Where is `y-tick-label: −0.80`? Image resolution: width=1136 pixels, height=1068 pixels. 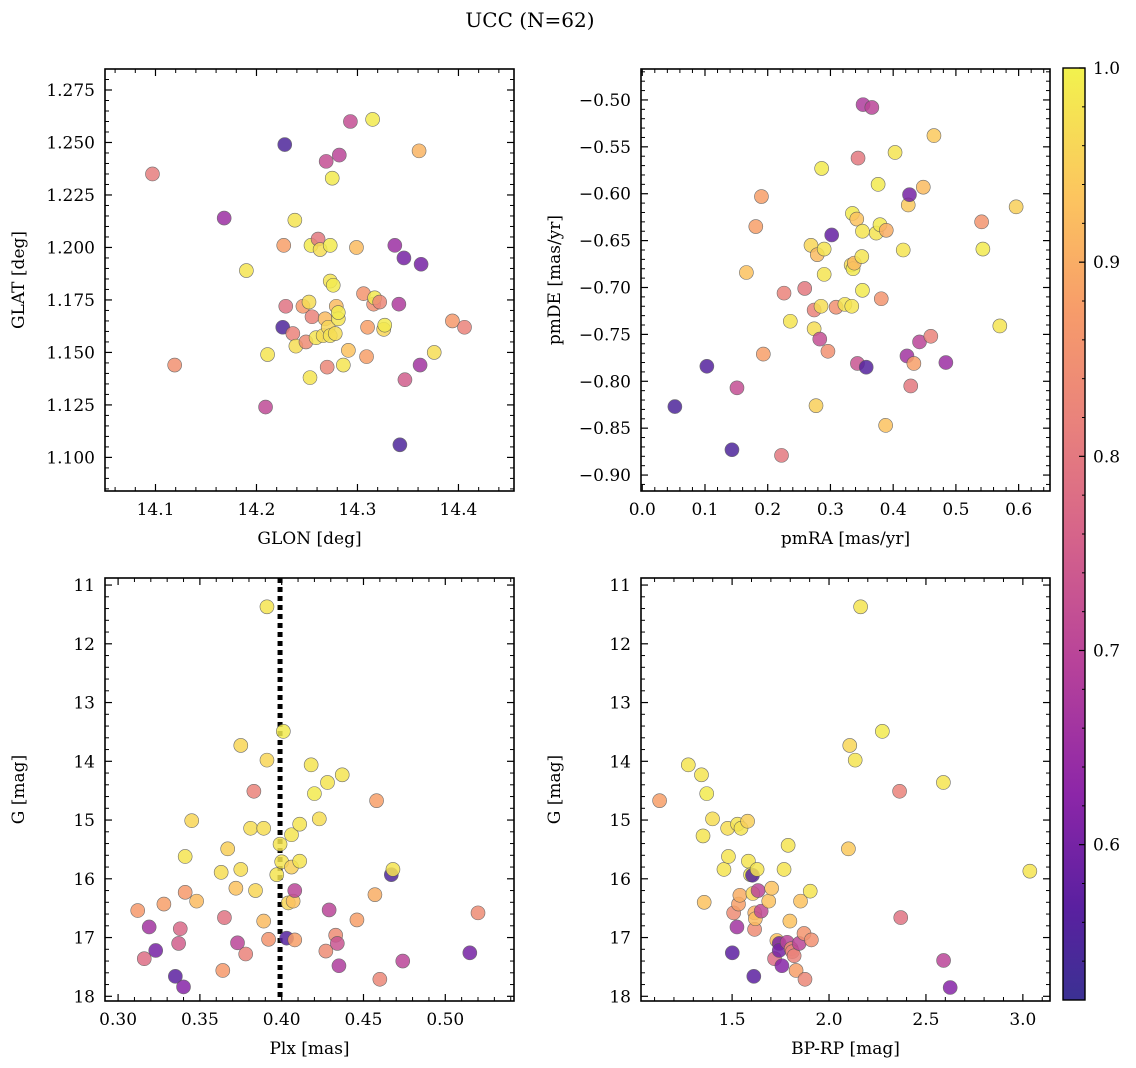 y-tick-label: −0.80 is located at coordinates (605, 382).